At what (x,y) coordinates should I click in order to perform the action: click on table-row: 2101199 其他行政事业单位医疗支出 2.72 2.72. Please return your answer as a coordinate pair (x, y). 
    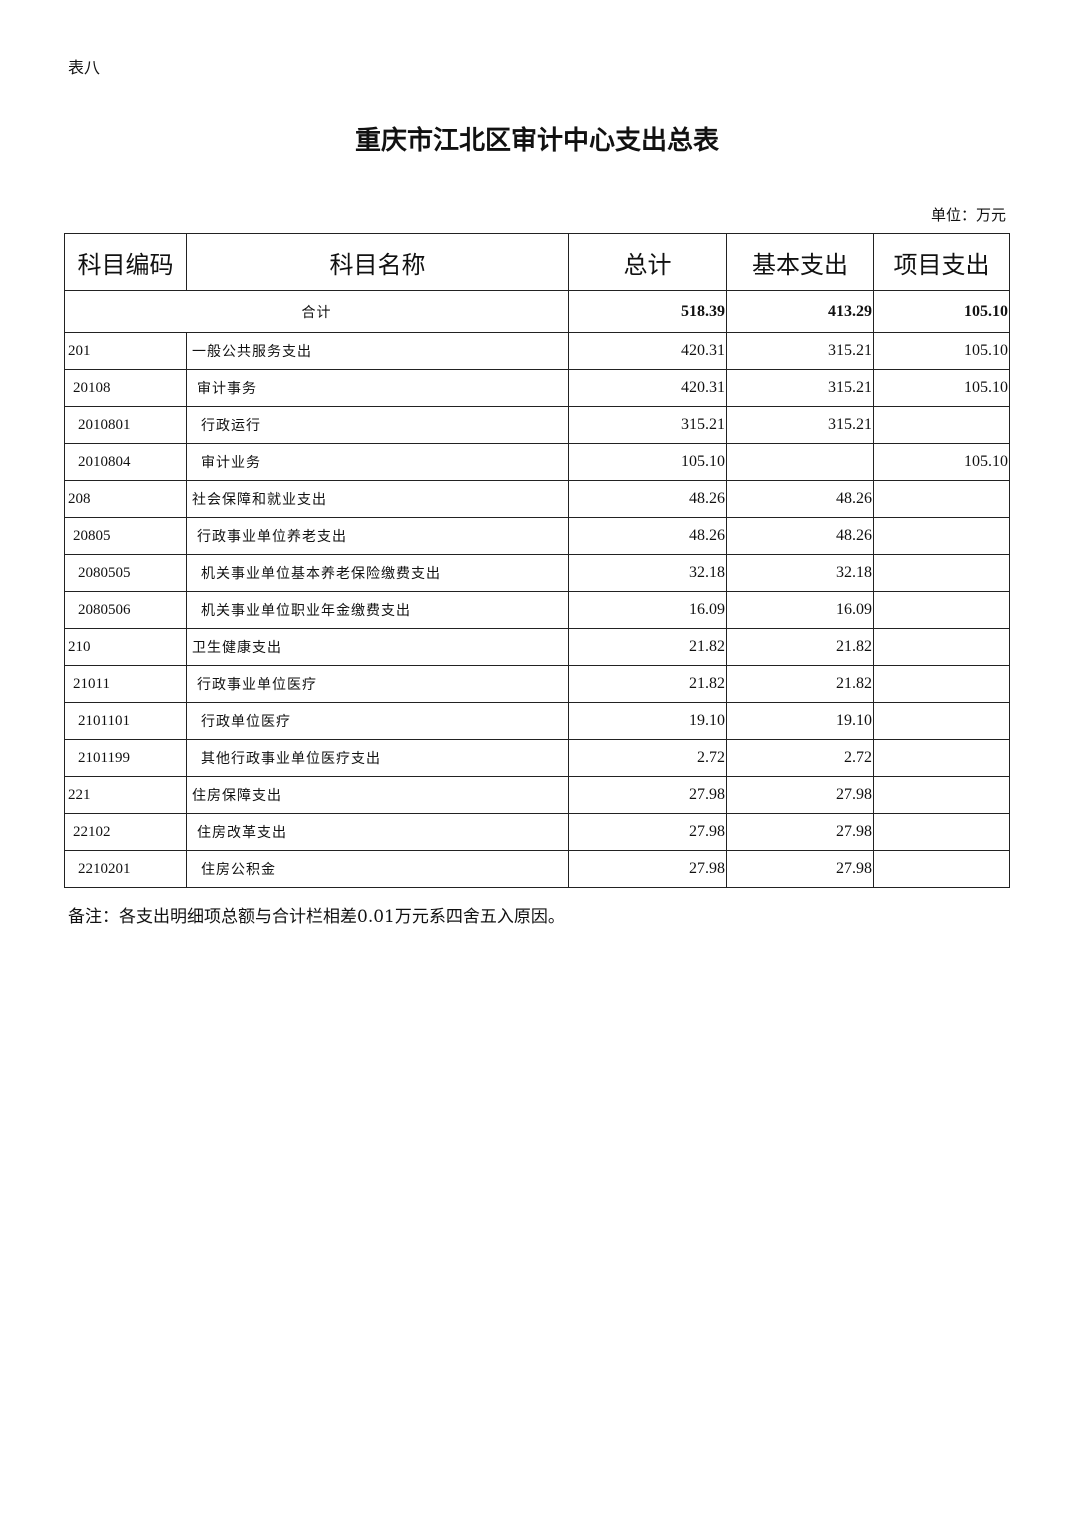
    Looking at the image, I should click on (537, 758).